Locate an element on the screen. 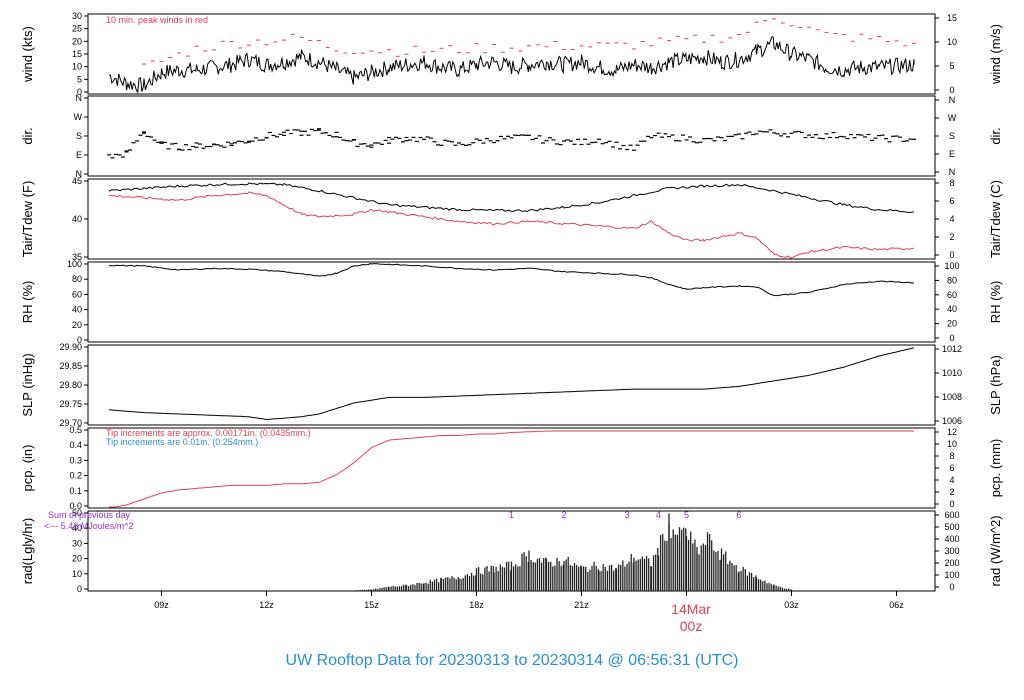 This screenshot has width=1024, height=700. wind-left-tick-label: 5 is located at coordinates (79, 79).